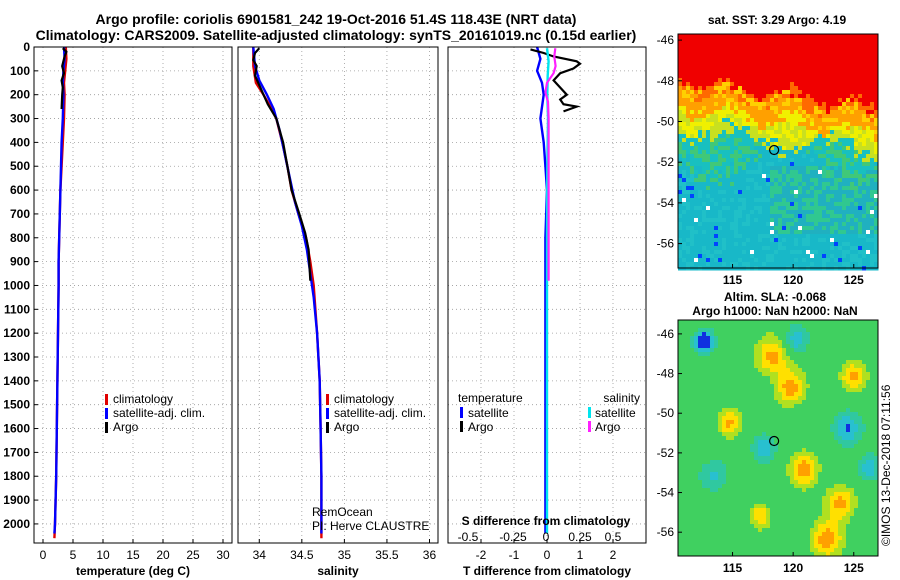  I want to click on series-climatology, so click(287, 293).